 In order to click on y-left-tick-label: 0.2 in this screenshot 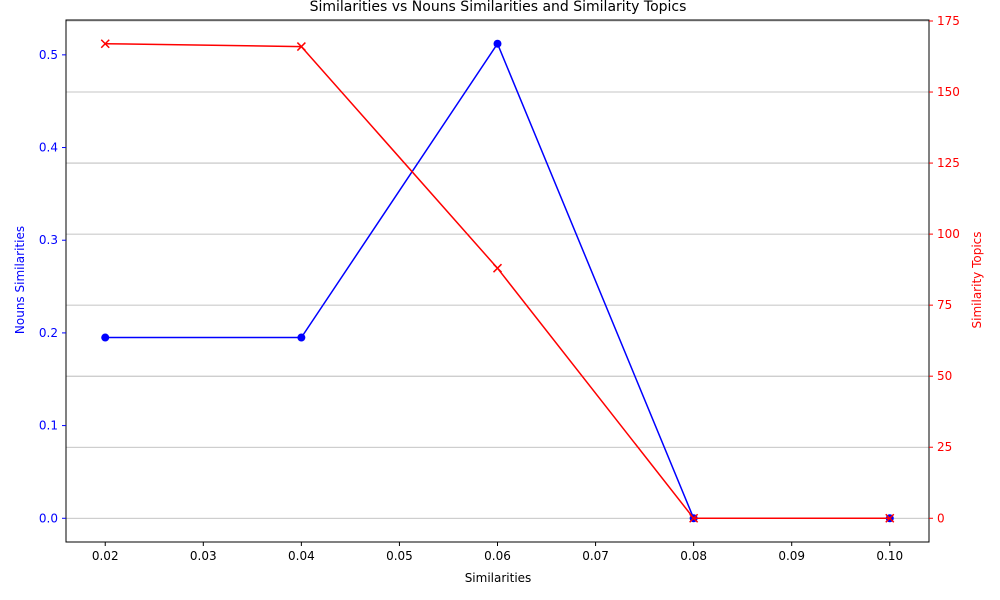, I will do `click(48, 333)`.